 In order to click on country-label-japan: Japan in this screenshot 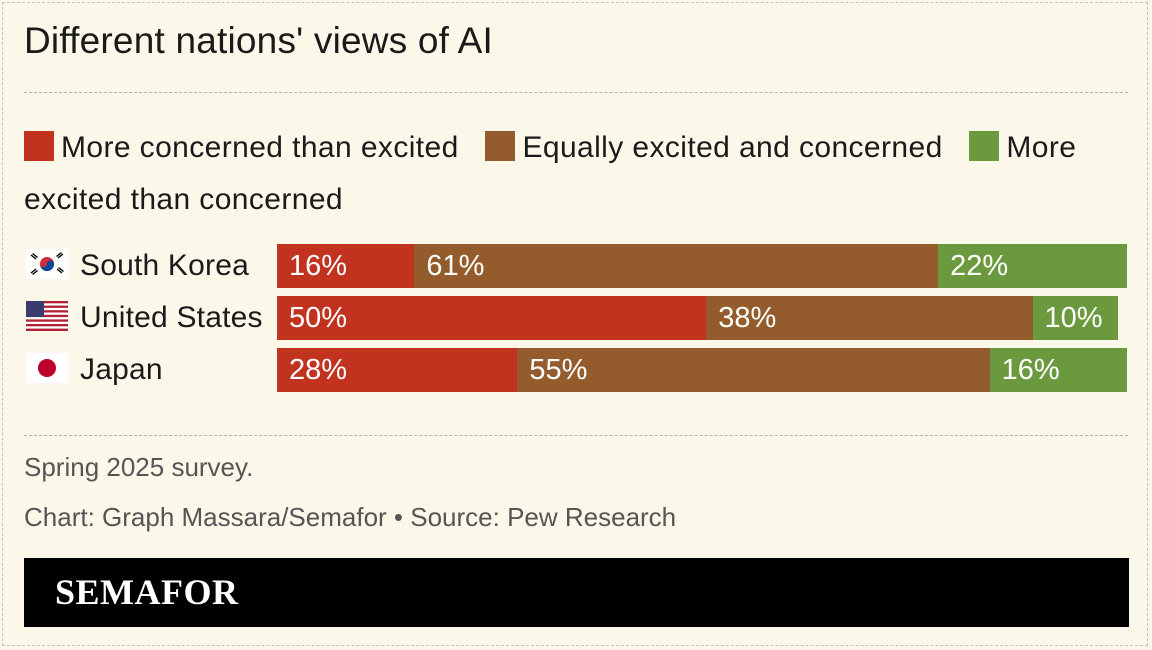, I will do `click(121, 369)`.